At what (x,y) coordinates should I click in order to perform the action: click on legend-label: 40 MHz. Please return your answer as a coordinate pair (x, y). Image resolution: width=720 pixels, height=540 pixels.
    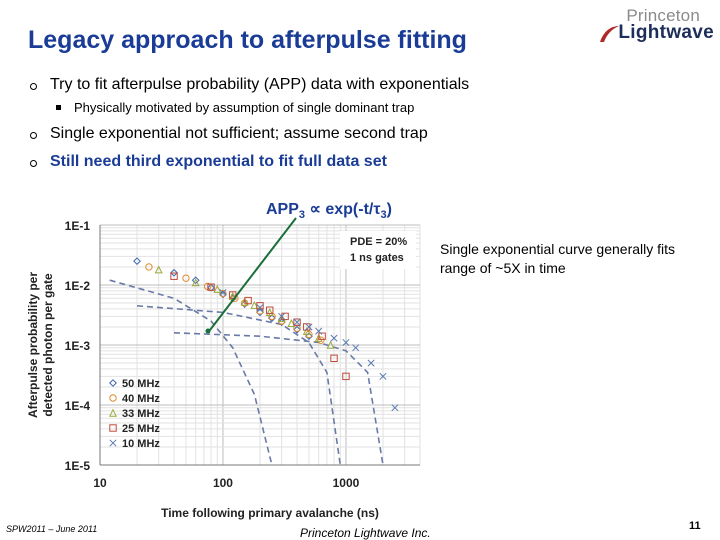
    Looking at the image, I should click on (141, 399).